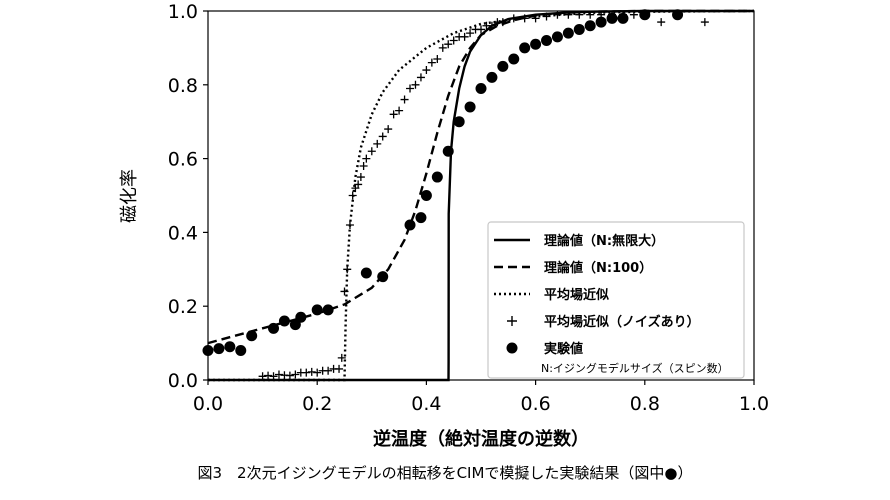  Describe the element at coordinates (183, 381) in the screenshot. I see `y-tick-label: 0.0` at that location.